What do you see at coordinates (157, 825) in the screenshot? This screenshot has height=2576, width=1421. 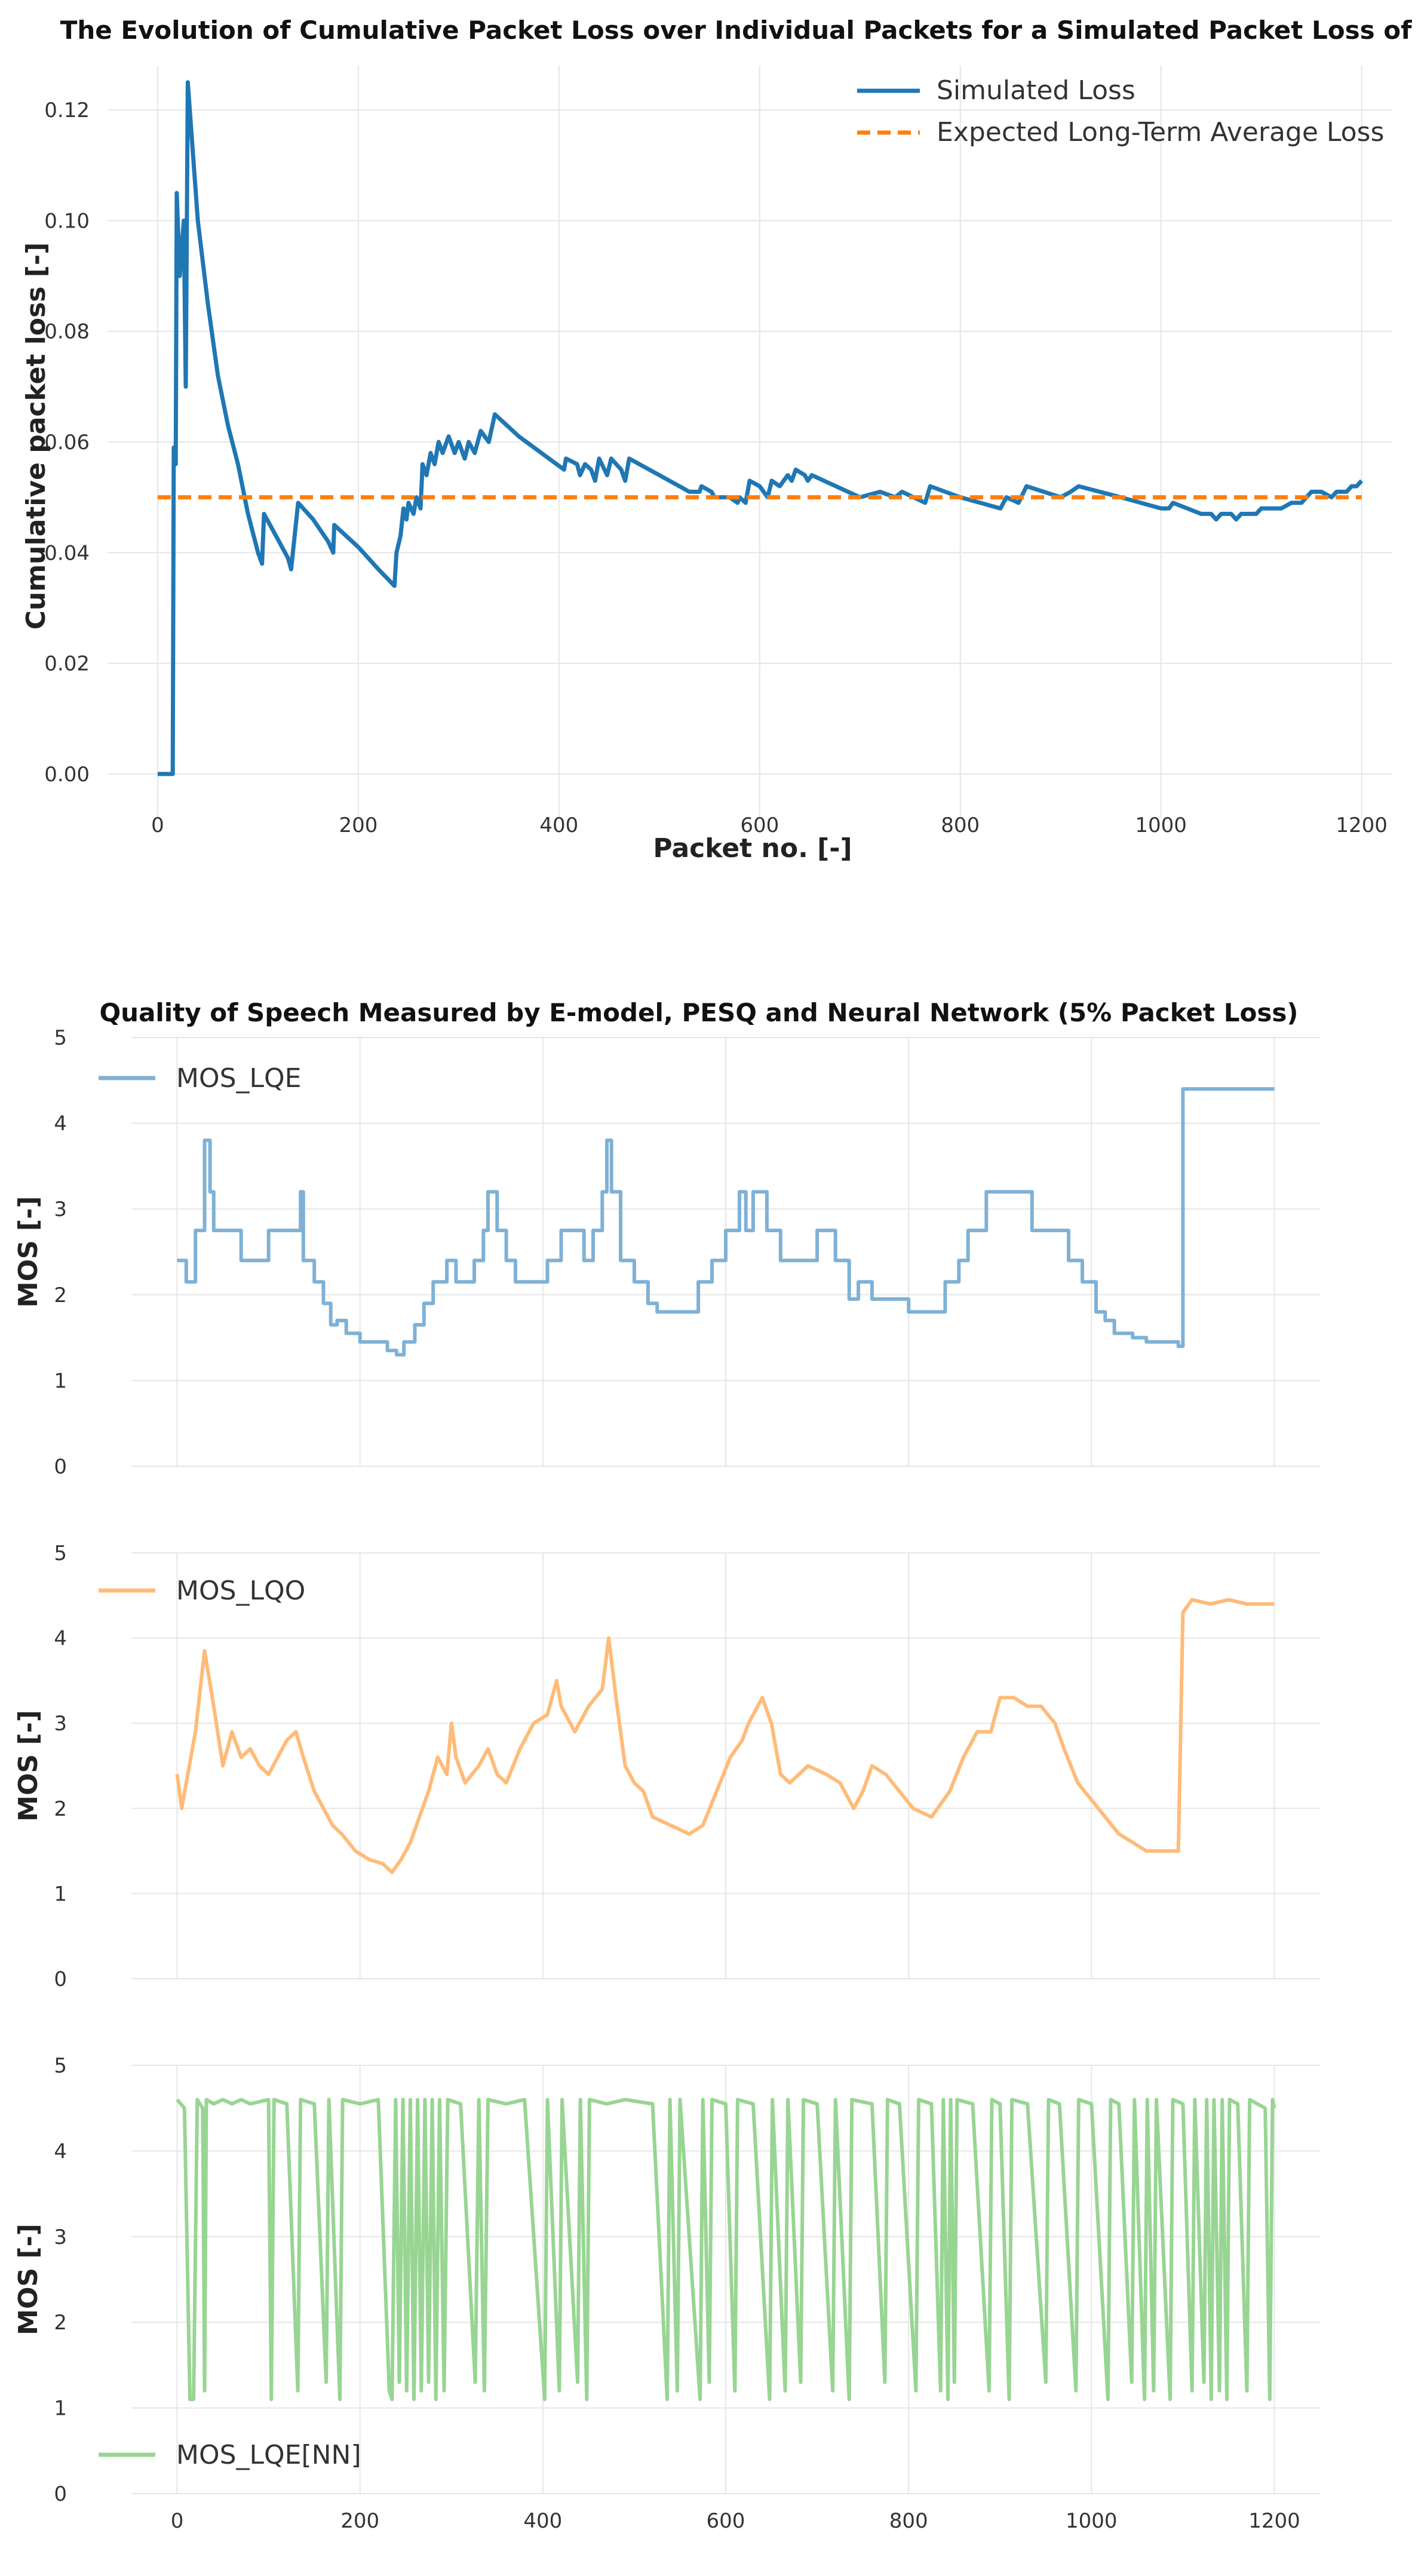 I see `chart1-x-tick-label: 0` at bounding box center [157, 825].